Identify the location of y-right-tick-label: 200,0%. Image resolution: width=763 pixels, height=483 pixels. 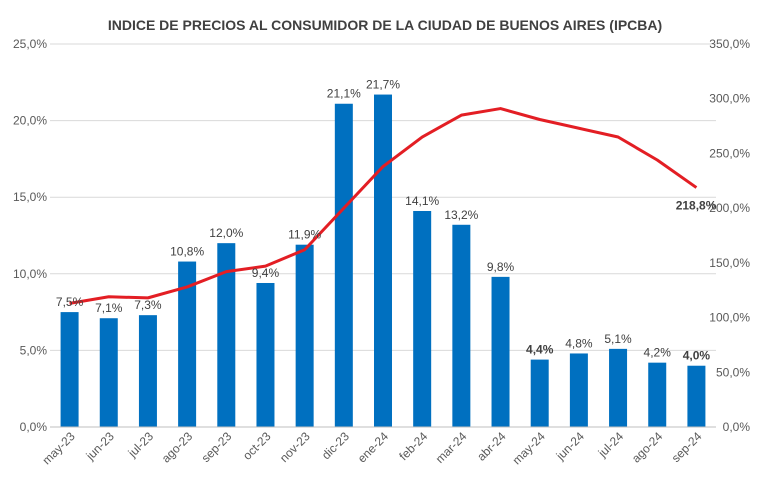
(729, 208).